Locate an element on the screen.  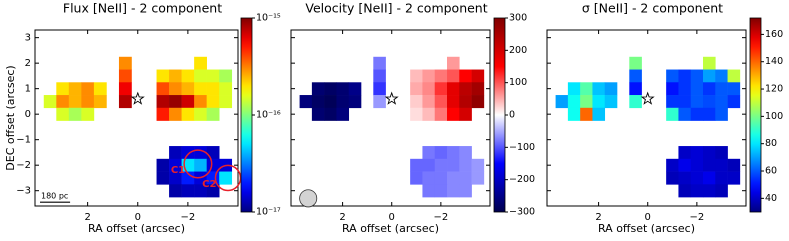
colorbar-tick-label: 160 is located at coordinates (774, 34).